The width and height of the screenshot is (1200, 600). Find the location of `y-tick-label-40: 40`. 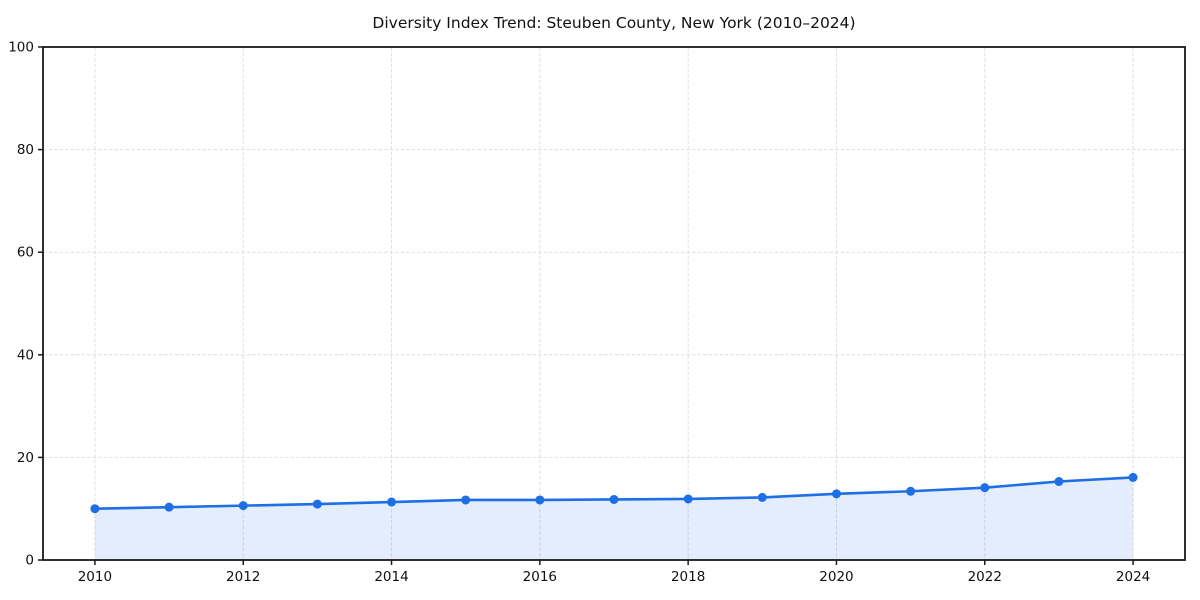

y-tick-label-40: 40 is located at coordinates (25, 355).